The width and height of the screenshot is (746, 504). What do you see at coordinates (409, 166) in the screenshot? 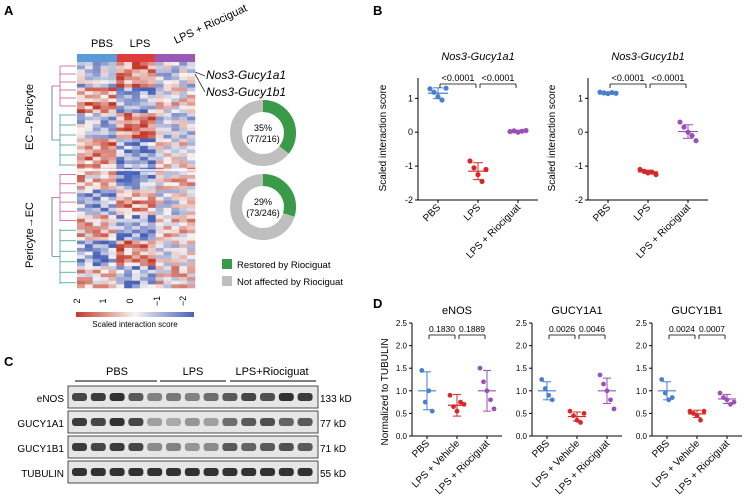
I see `panel-b-gucy1a1-y-tick-label: -1` at bounding box center [409, 166].